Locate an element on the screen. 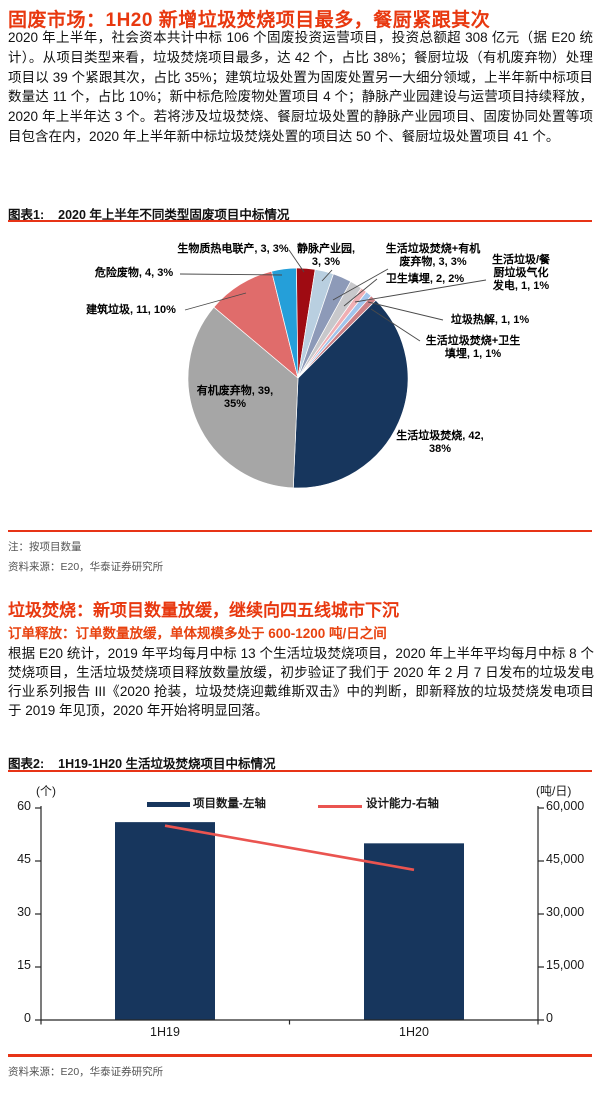 The height and width of the screenshot is (1094, 600). figure2-caption: 图表2: 1H19-1H20 生活垃圾焚烧项目中标情况 is located at coordinates (142, 762).